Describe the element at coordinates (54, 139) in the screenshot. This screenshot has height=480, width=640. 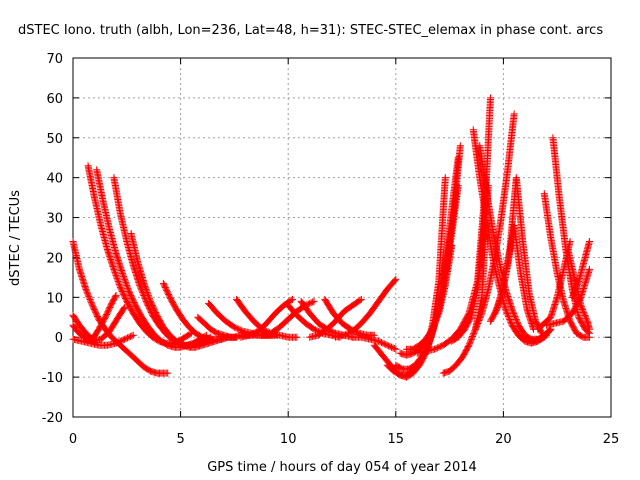
I see `y-tick-label: 50` at that location.